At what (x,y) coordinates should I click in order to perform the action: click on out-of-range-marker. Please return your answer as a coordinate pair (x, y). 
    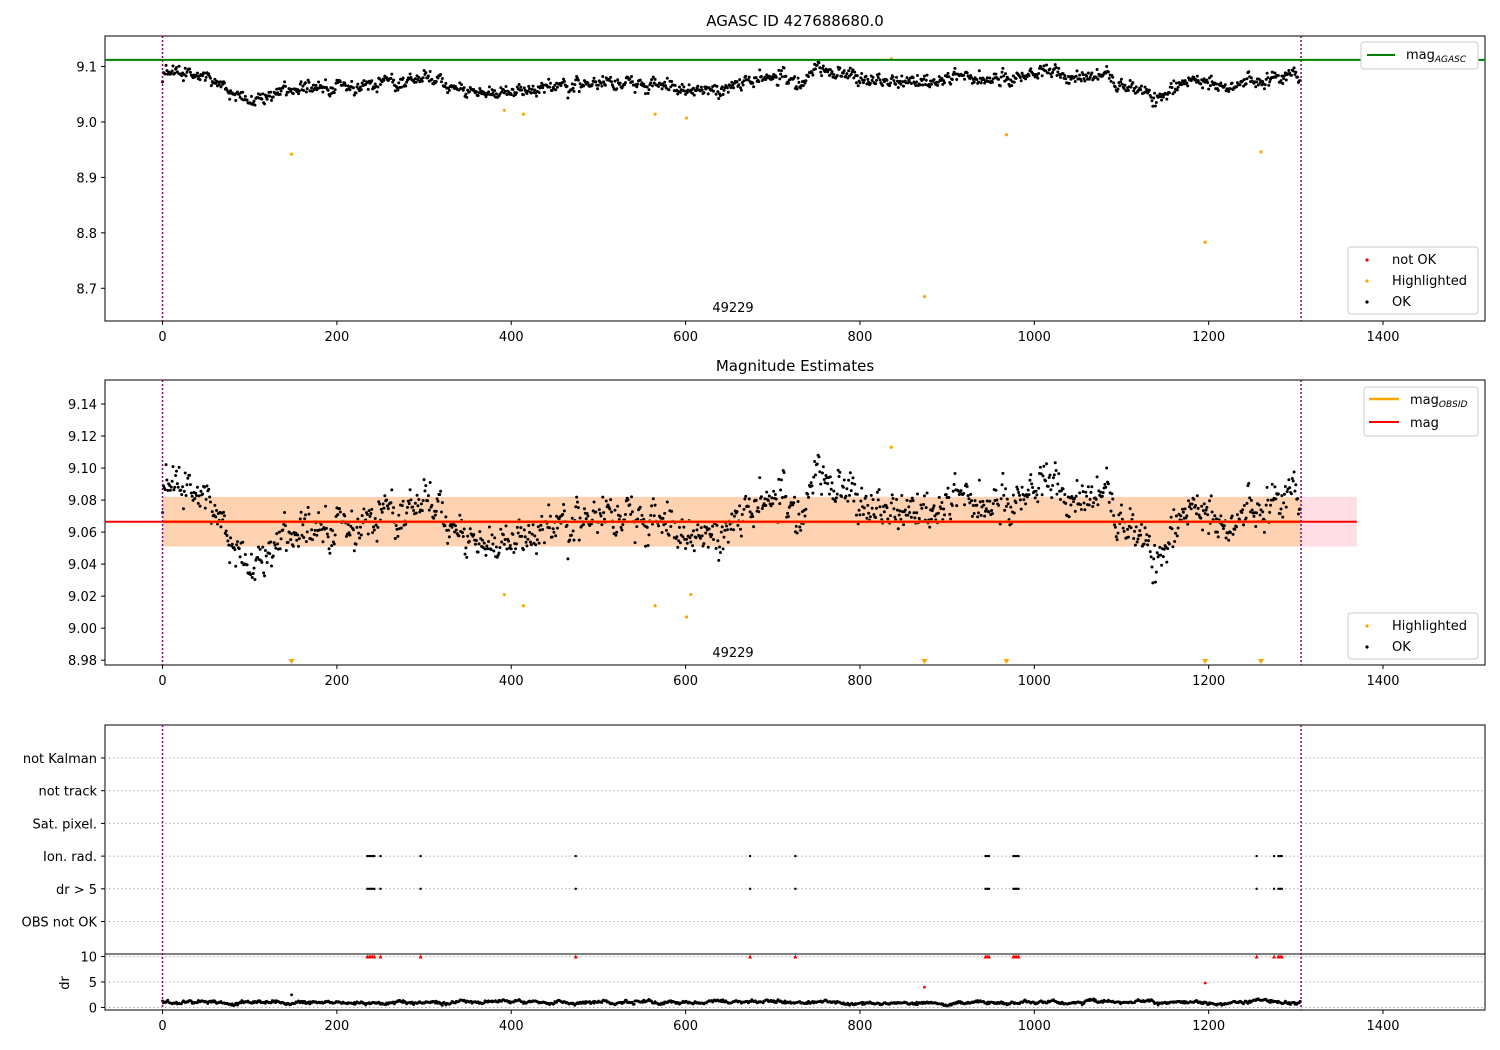
    Looking at the image, I should click on (1205, 661).